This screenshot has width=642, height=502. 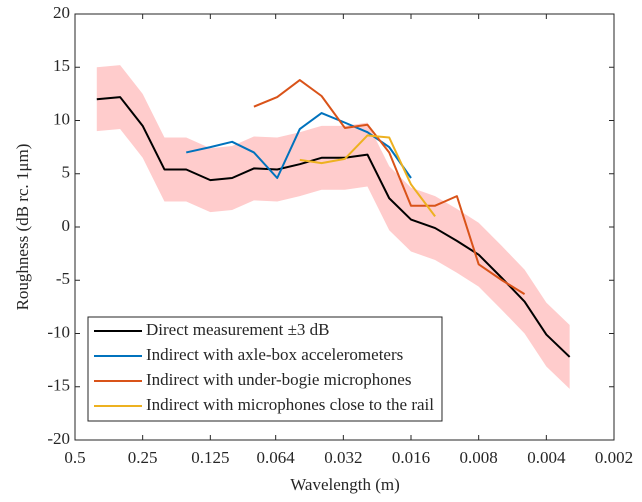 I want to click on y-tick-label: 5, so click(x=66, y=172).